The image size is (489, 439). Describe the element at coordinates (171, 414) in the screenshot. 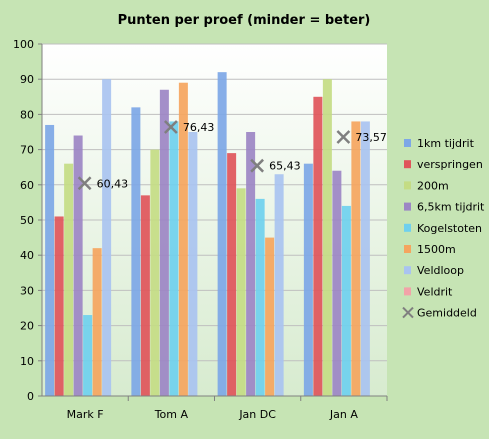

I see `x-tick-label: Tom A` at that location.